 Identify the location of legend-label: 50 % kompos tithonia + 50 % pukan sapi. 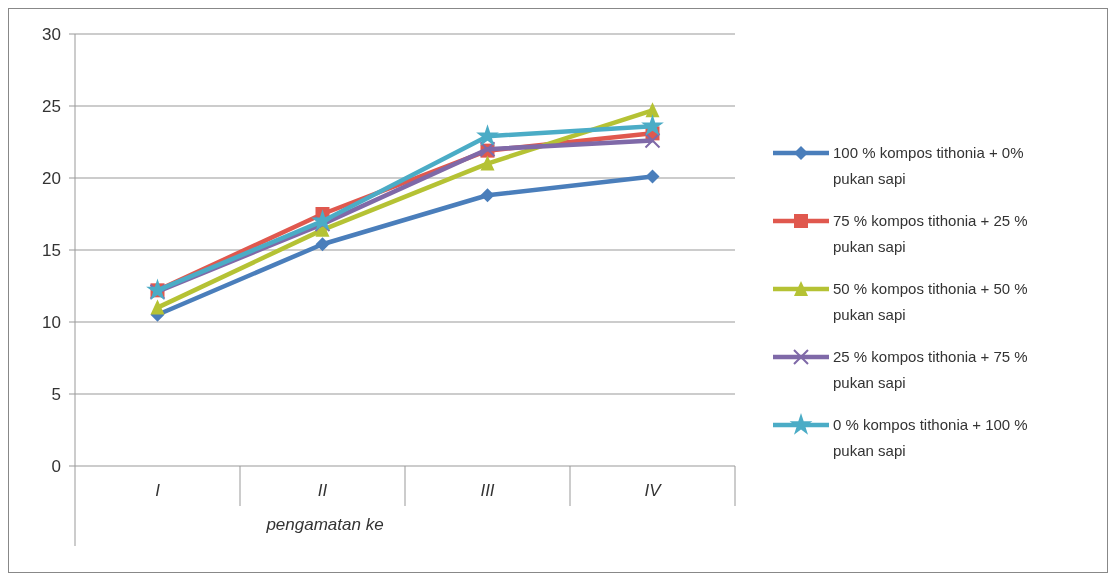
(930, 302).